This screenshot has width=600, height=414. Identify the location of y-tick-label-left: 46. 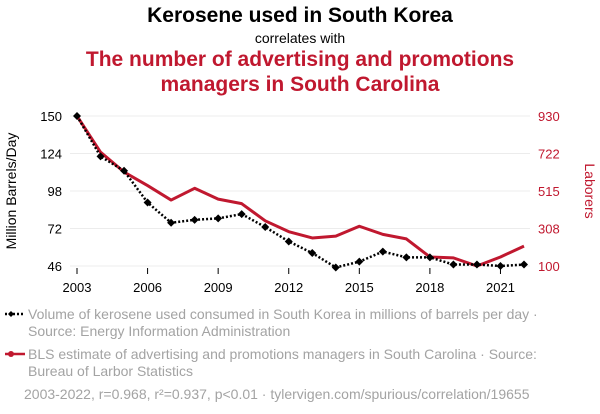
(55, 266).